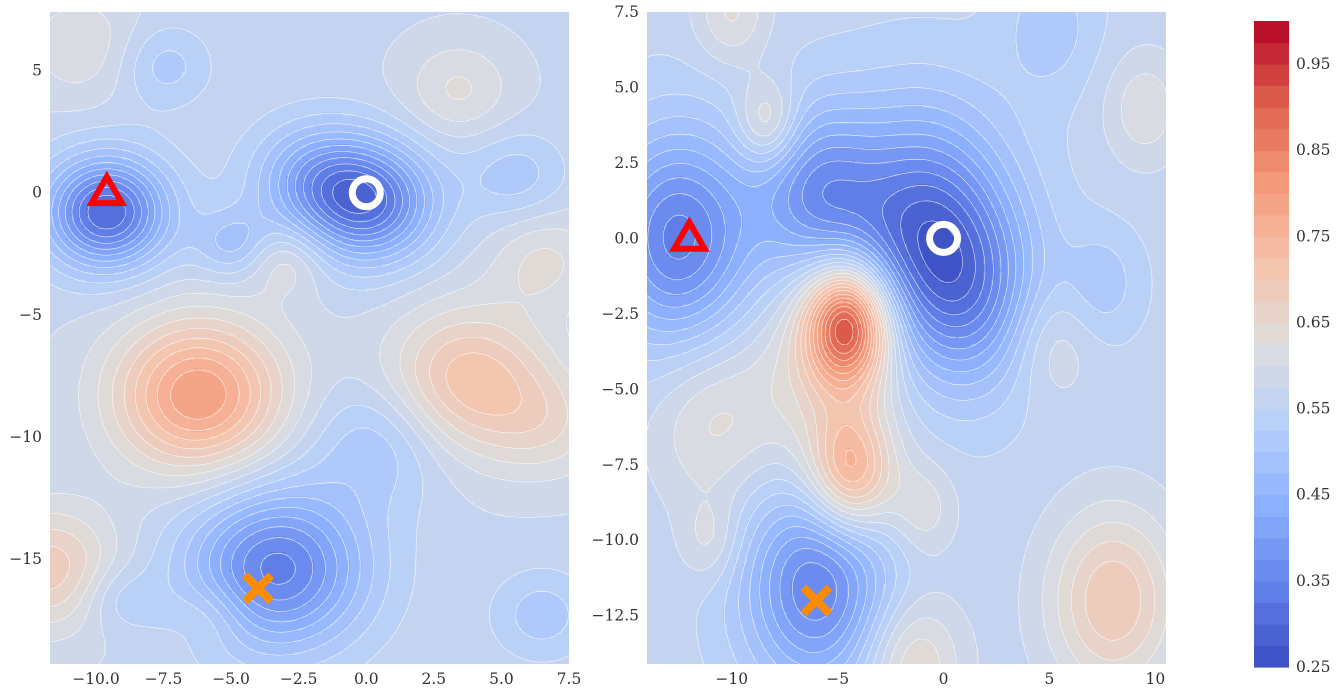 The width and height of the screenshot is (1340, 696). Describe the element at coordinates (1313, 667) in the screenshot. I see `colorbar-tick-label: 0.25` at that location.